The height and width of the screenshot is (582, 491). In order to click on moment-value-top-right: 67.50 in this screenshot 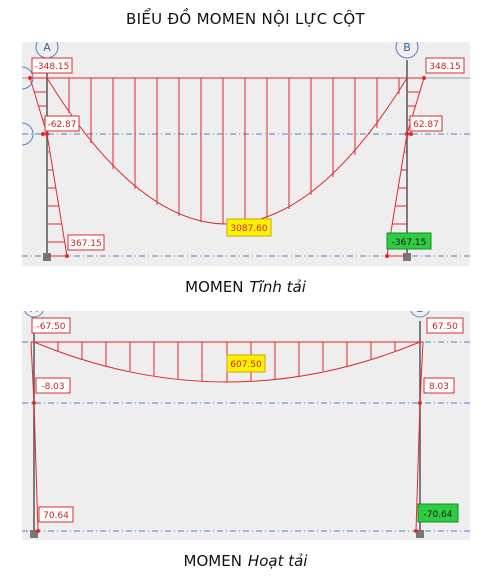, I will do `click(445, 327)`.